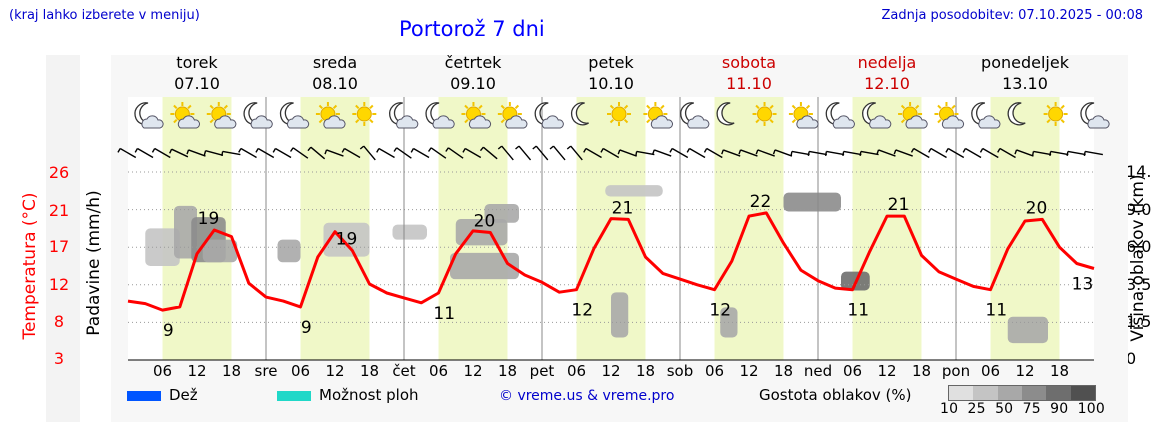  I want to click on day-date: 08.10, so click(335, 83).